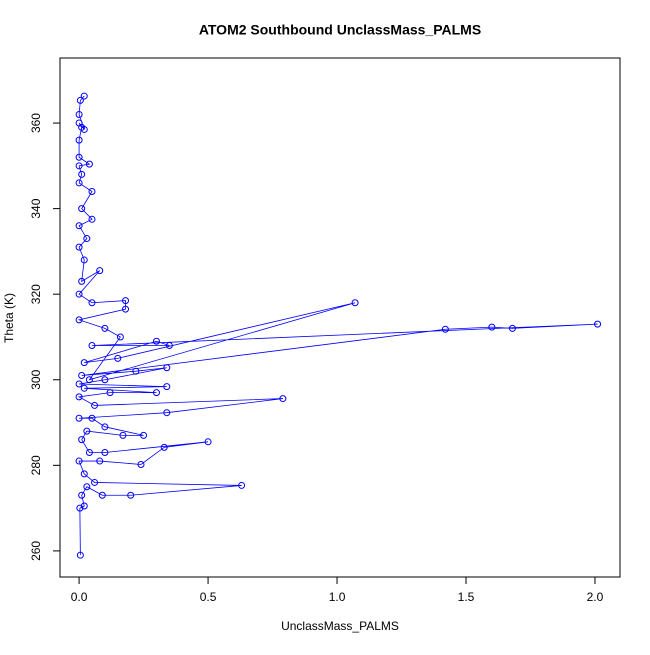 Image resolution: width=650 pixels, height=655 pixels. Describe the element at coordinates (36, 123) in the screenshot. I see `y-tick-label: 360` at that location.